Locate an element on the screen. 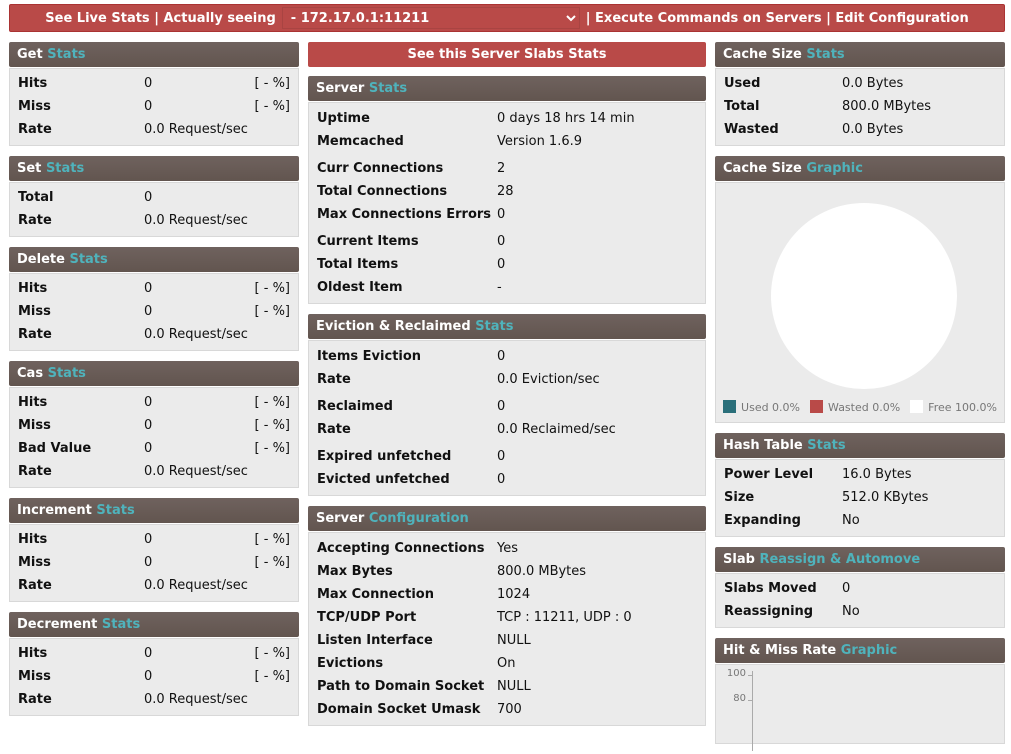 Image resolution: width=1011 pixels, height=754 pixels. header-title: Cas is located at coordinates (30, 373).